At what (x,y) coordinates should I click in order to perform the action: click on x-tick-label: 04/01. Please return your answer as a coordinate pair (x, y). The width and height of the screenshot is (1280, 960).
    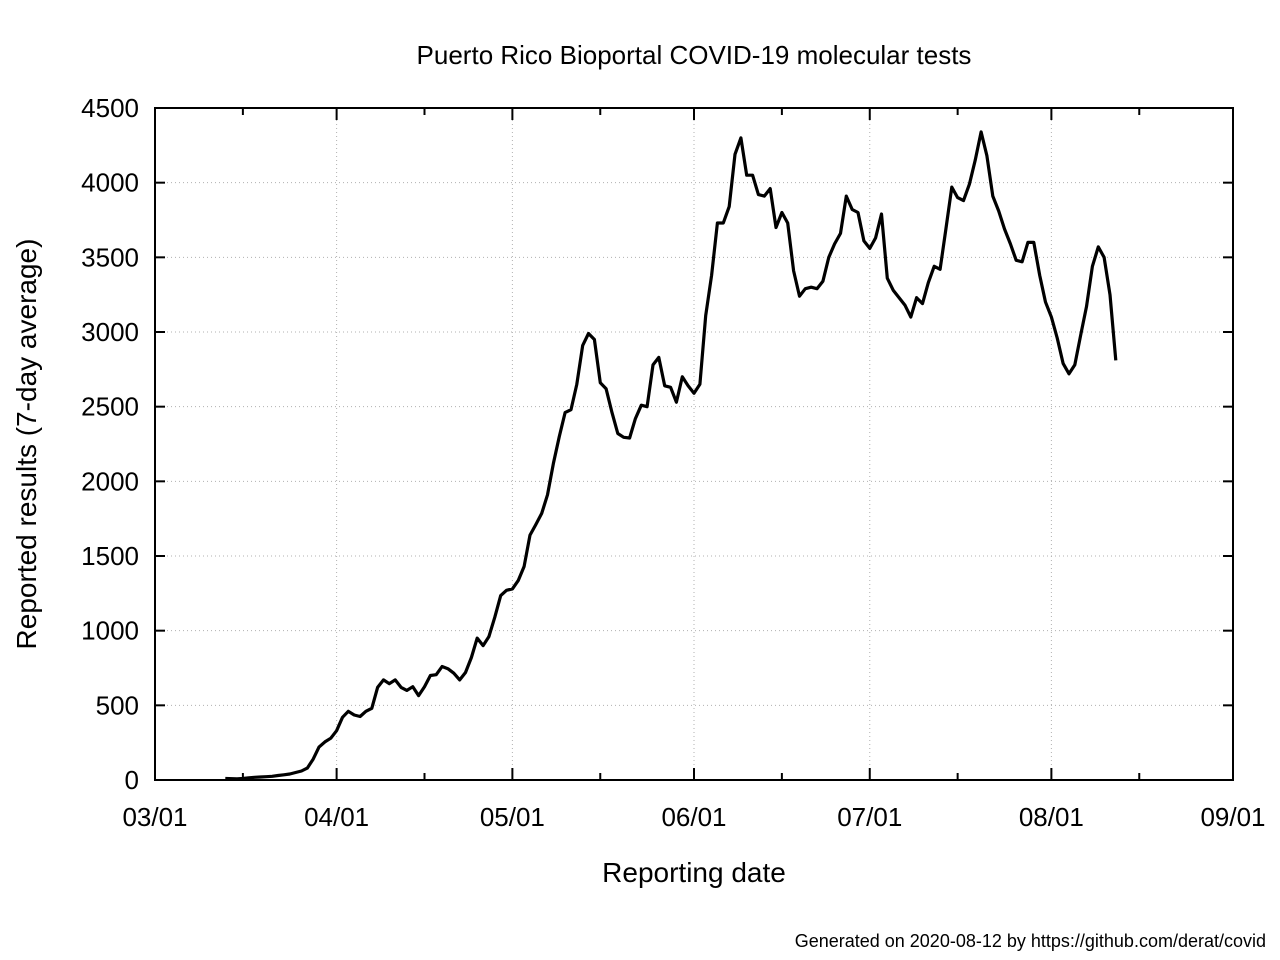
    Looking at the image, I should click on (336, 817).